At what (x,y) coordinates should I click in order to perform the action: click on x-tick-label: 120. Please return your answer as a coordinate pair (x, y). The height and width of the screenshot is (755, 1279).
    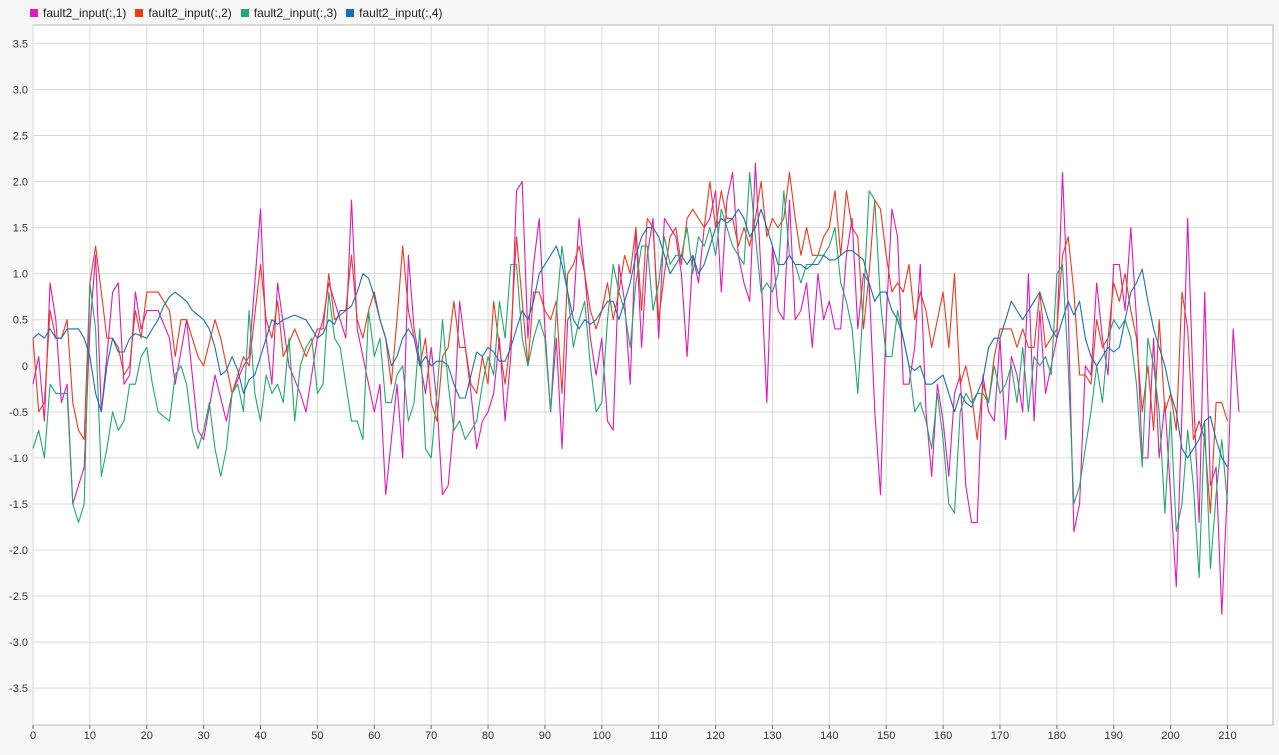
    Looking at the image, I should click on (715, 736).